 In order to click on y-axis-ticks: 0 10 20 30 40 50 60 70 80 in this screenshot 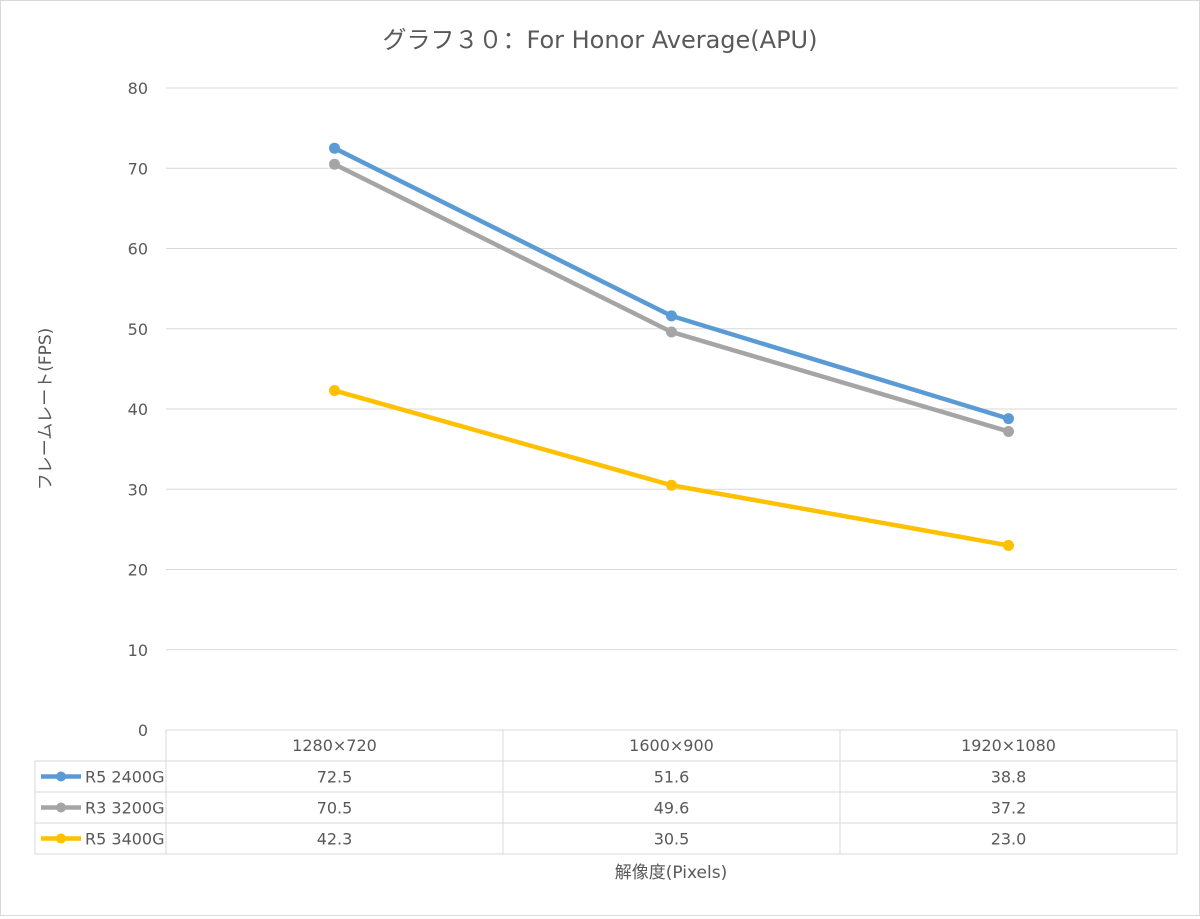, I will do `click(138, 409)`.